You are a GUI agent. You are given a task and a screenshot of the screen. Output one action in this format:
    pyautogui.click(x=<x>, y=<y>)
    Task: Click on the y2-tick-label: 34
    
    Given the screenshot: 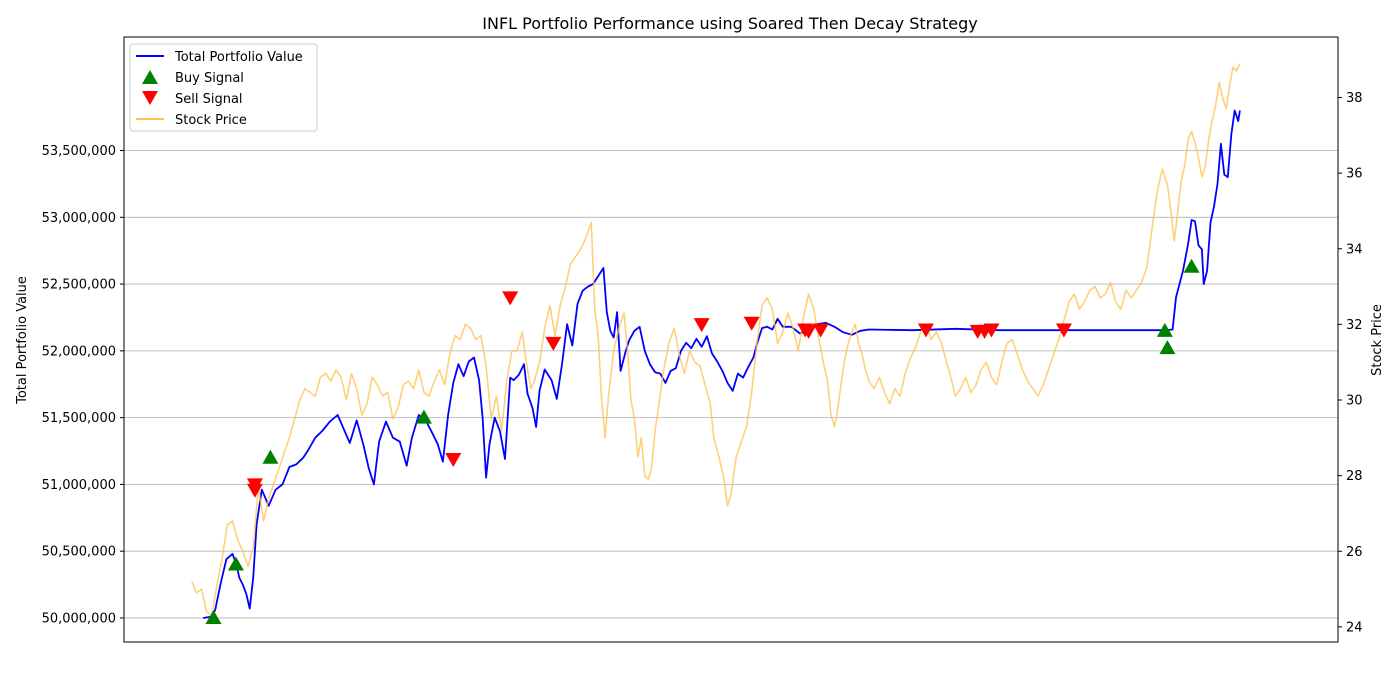 What is the action you would take?
    pyautogui.click(x=1354, y=249)
    